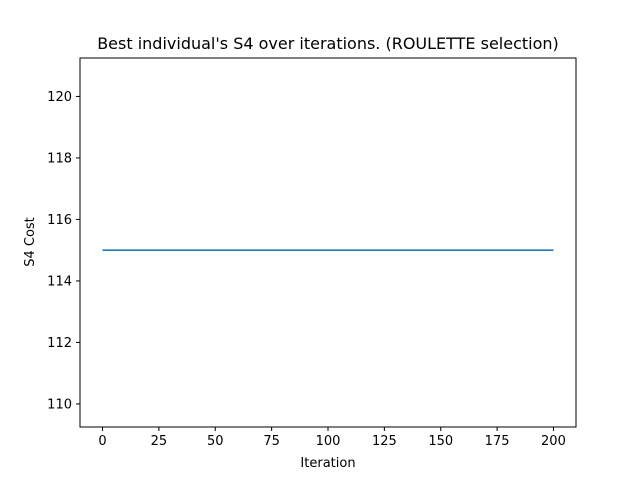  Describe the element at coordinates (215, 441) in the screenshot. I see `x-tick-label: 50` at that location.